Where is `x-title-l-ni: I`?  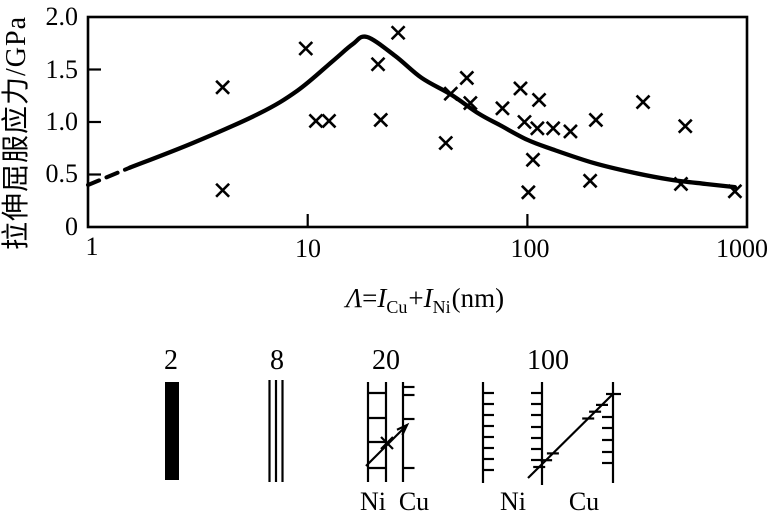 x-title-l-ni: I is located at coordinates (428, 298).